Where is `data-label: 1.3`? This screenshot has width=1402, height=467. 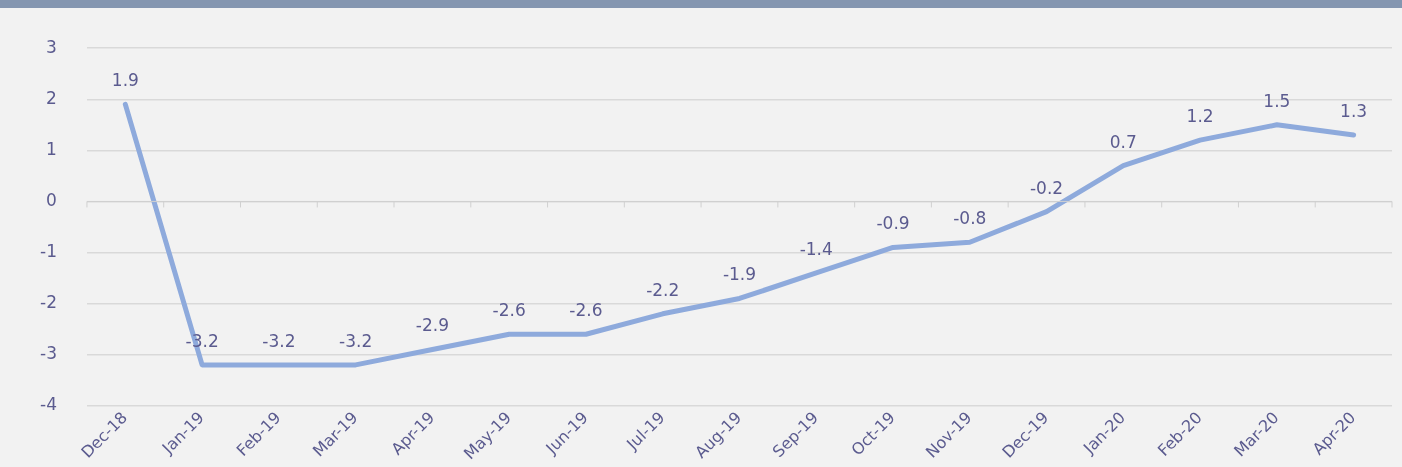
data-label: 1.3 is located at coordinates (1354, 110).